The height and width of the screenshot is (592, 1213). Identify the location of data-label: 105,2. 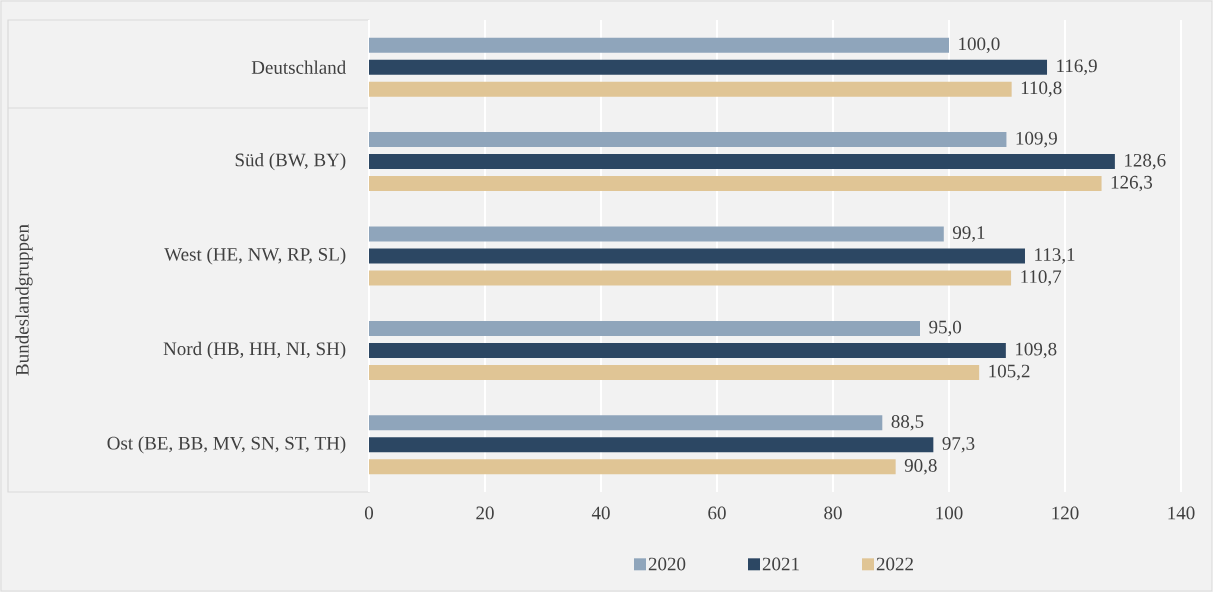
(1009, 372).